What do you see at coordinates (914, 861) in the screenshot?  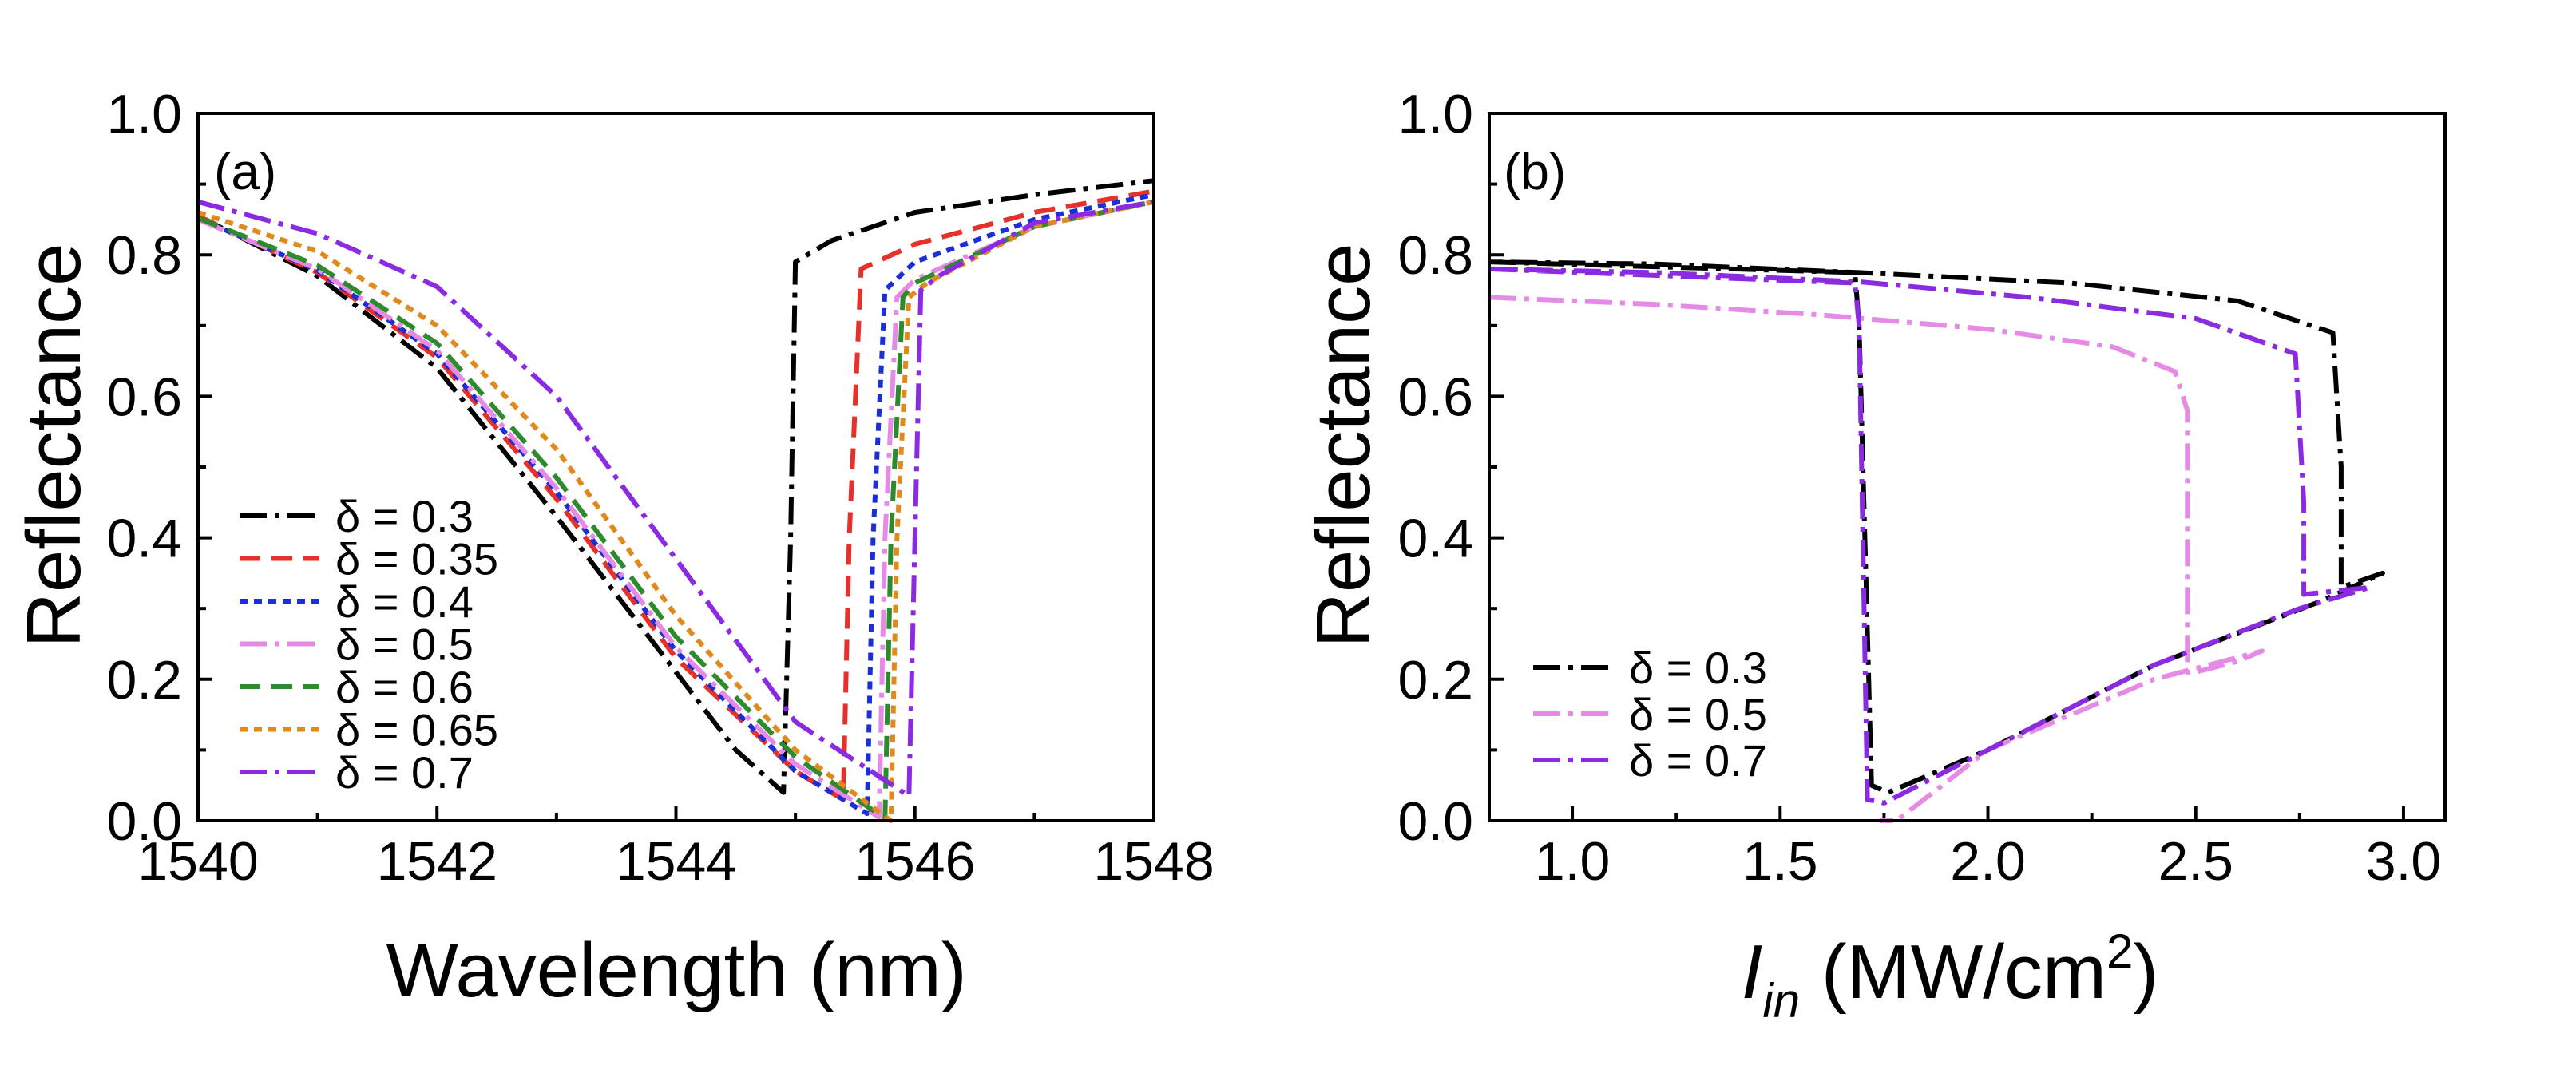 I see `x-tick-label-a: 1546` at bounding box center [914, 861].